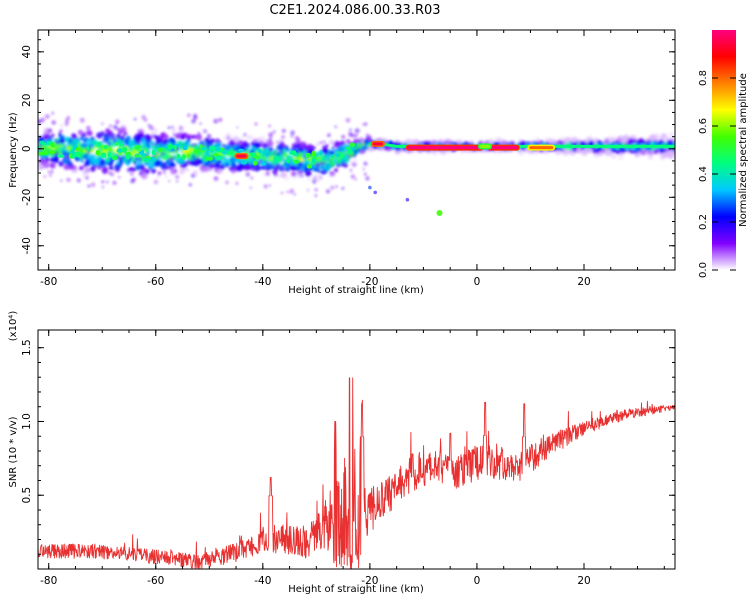 This screenshot has height=600, width=750. What do you see at coordinates (27, 245) in the screenshot?
I see `spectrogram-y-tick-label: -40` at bounding box center [27, 245].